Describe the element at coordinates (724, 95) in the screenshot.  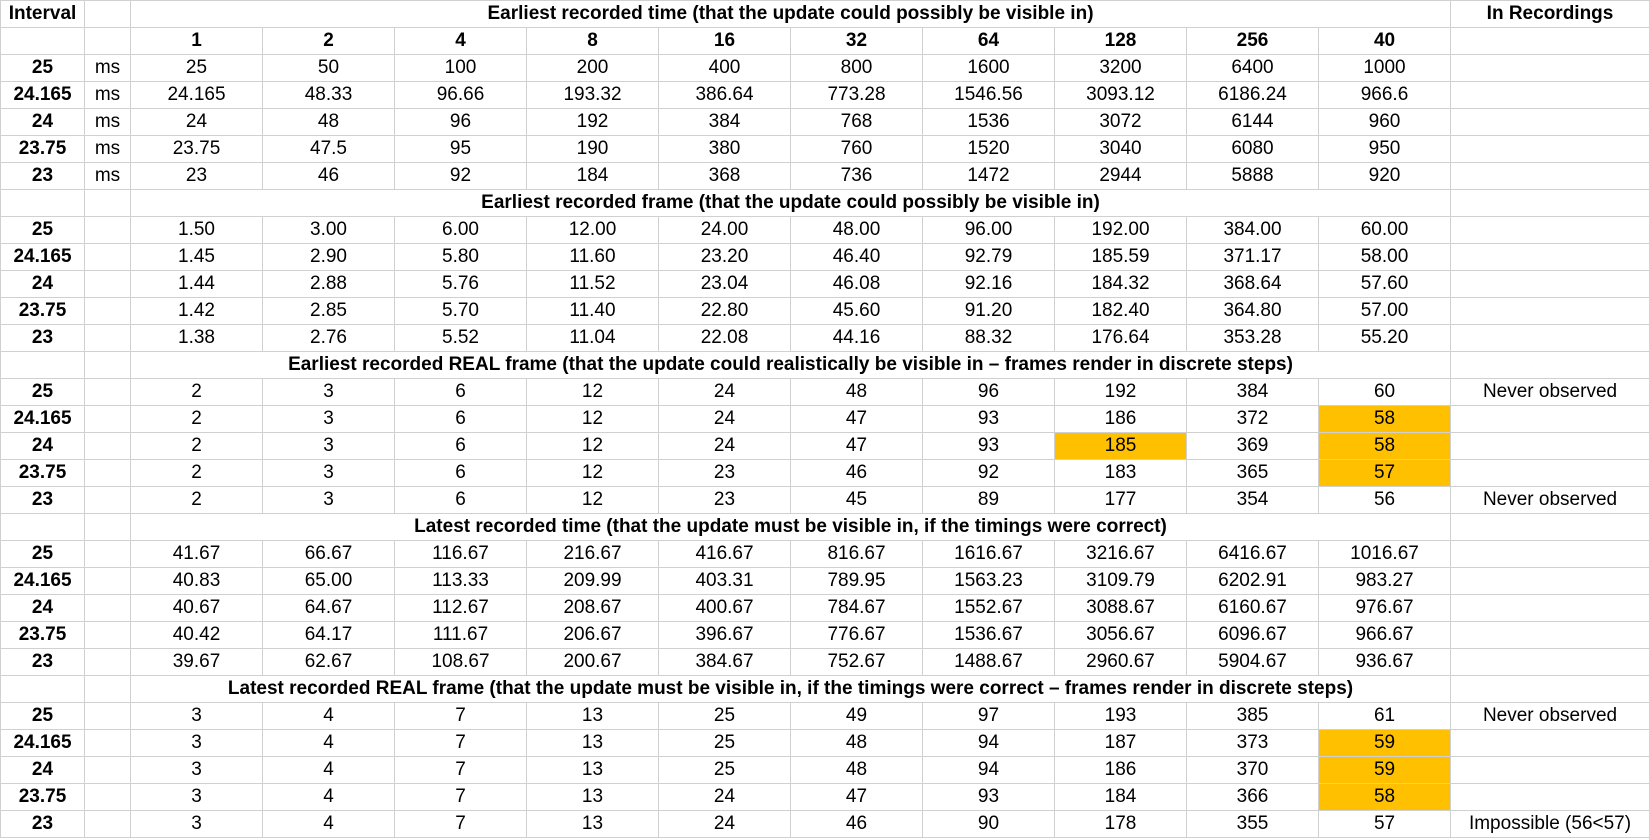
I see `value-cell: 386.64` at that location.